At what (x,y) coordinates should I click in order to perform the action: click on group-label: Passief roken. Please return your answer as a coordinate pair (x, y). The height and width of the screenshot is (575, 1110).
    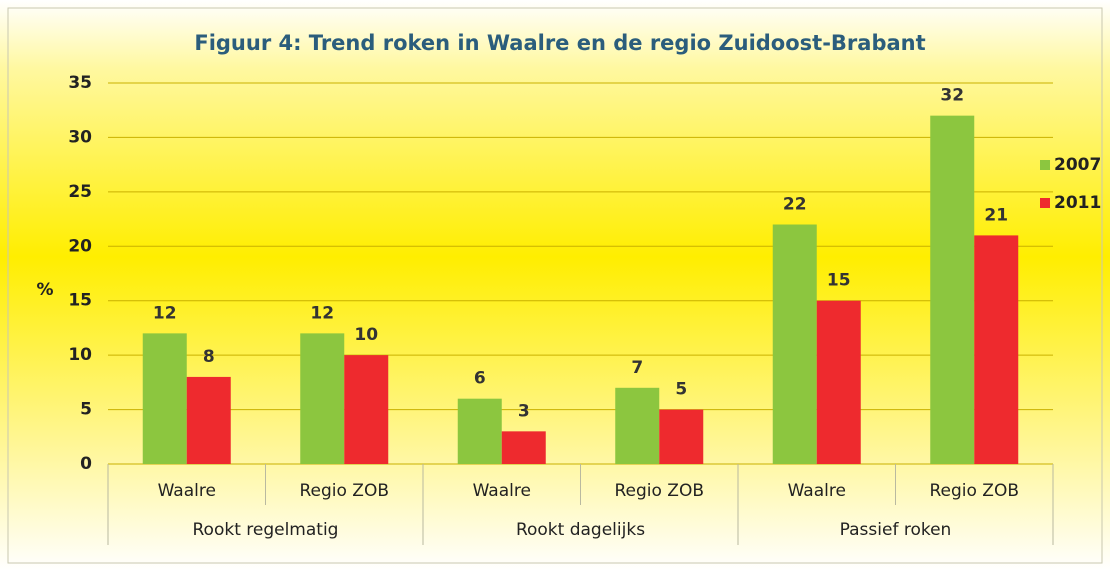
    Looking at the image, I should click on (896, 530).